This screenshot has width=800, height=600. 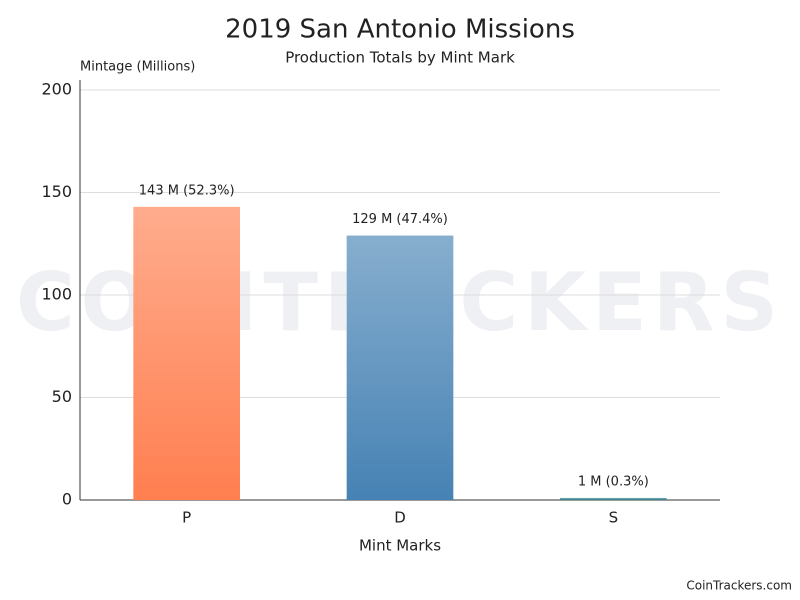 What do you see at coordinates (56, 89) in the screenshot?
I see `y-tick-label: 200` at bounding box center [56, 89].